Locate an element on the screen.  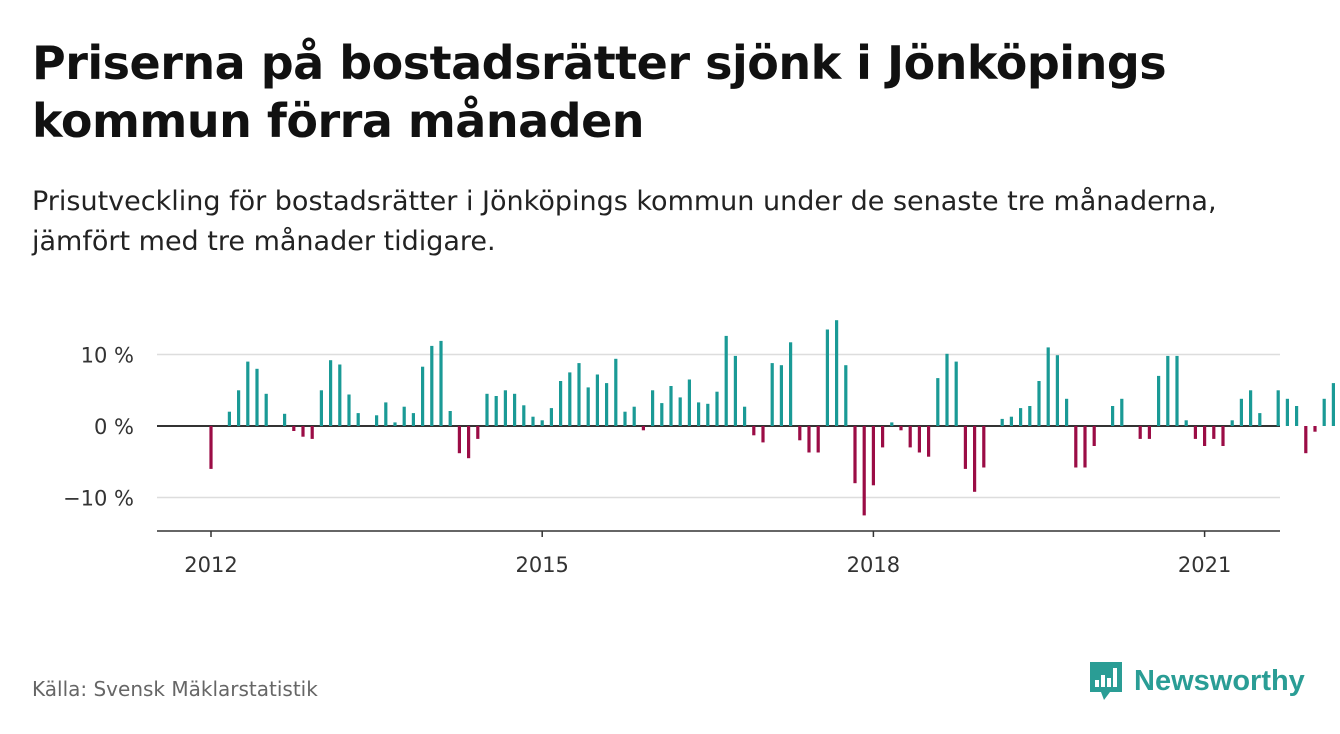
y-tick-label: −10 % is located at coordinates (98, 499).